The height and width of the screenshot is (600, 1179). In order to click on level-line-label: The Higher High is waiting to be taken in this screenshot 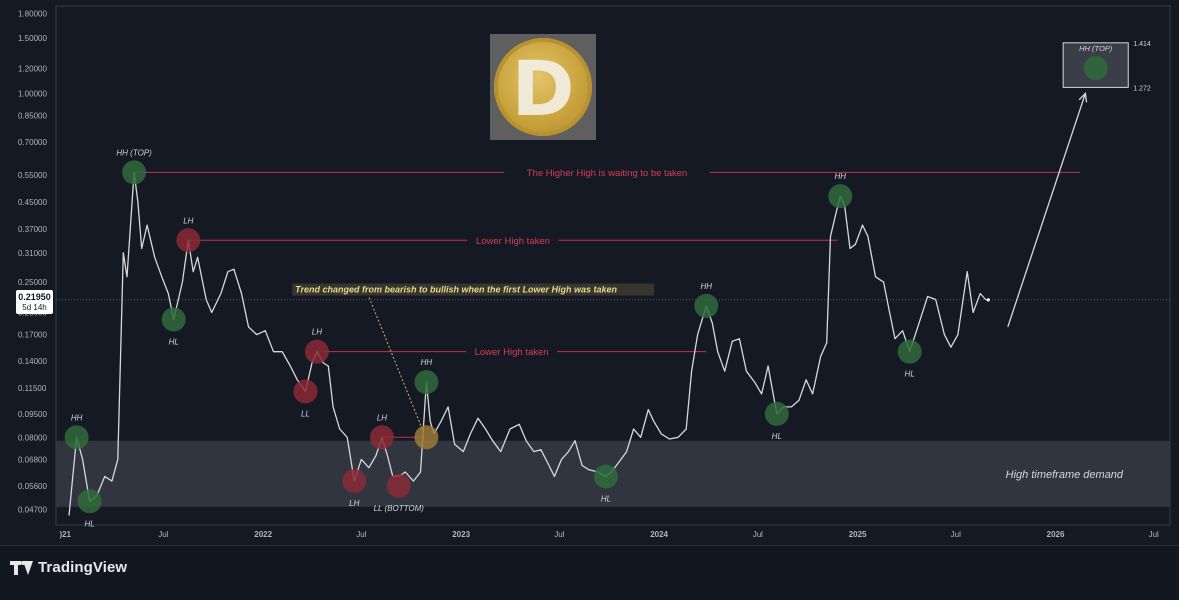, I will do `click(607, 173)`.